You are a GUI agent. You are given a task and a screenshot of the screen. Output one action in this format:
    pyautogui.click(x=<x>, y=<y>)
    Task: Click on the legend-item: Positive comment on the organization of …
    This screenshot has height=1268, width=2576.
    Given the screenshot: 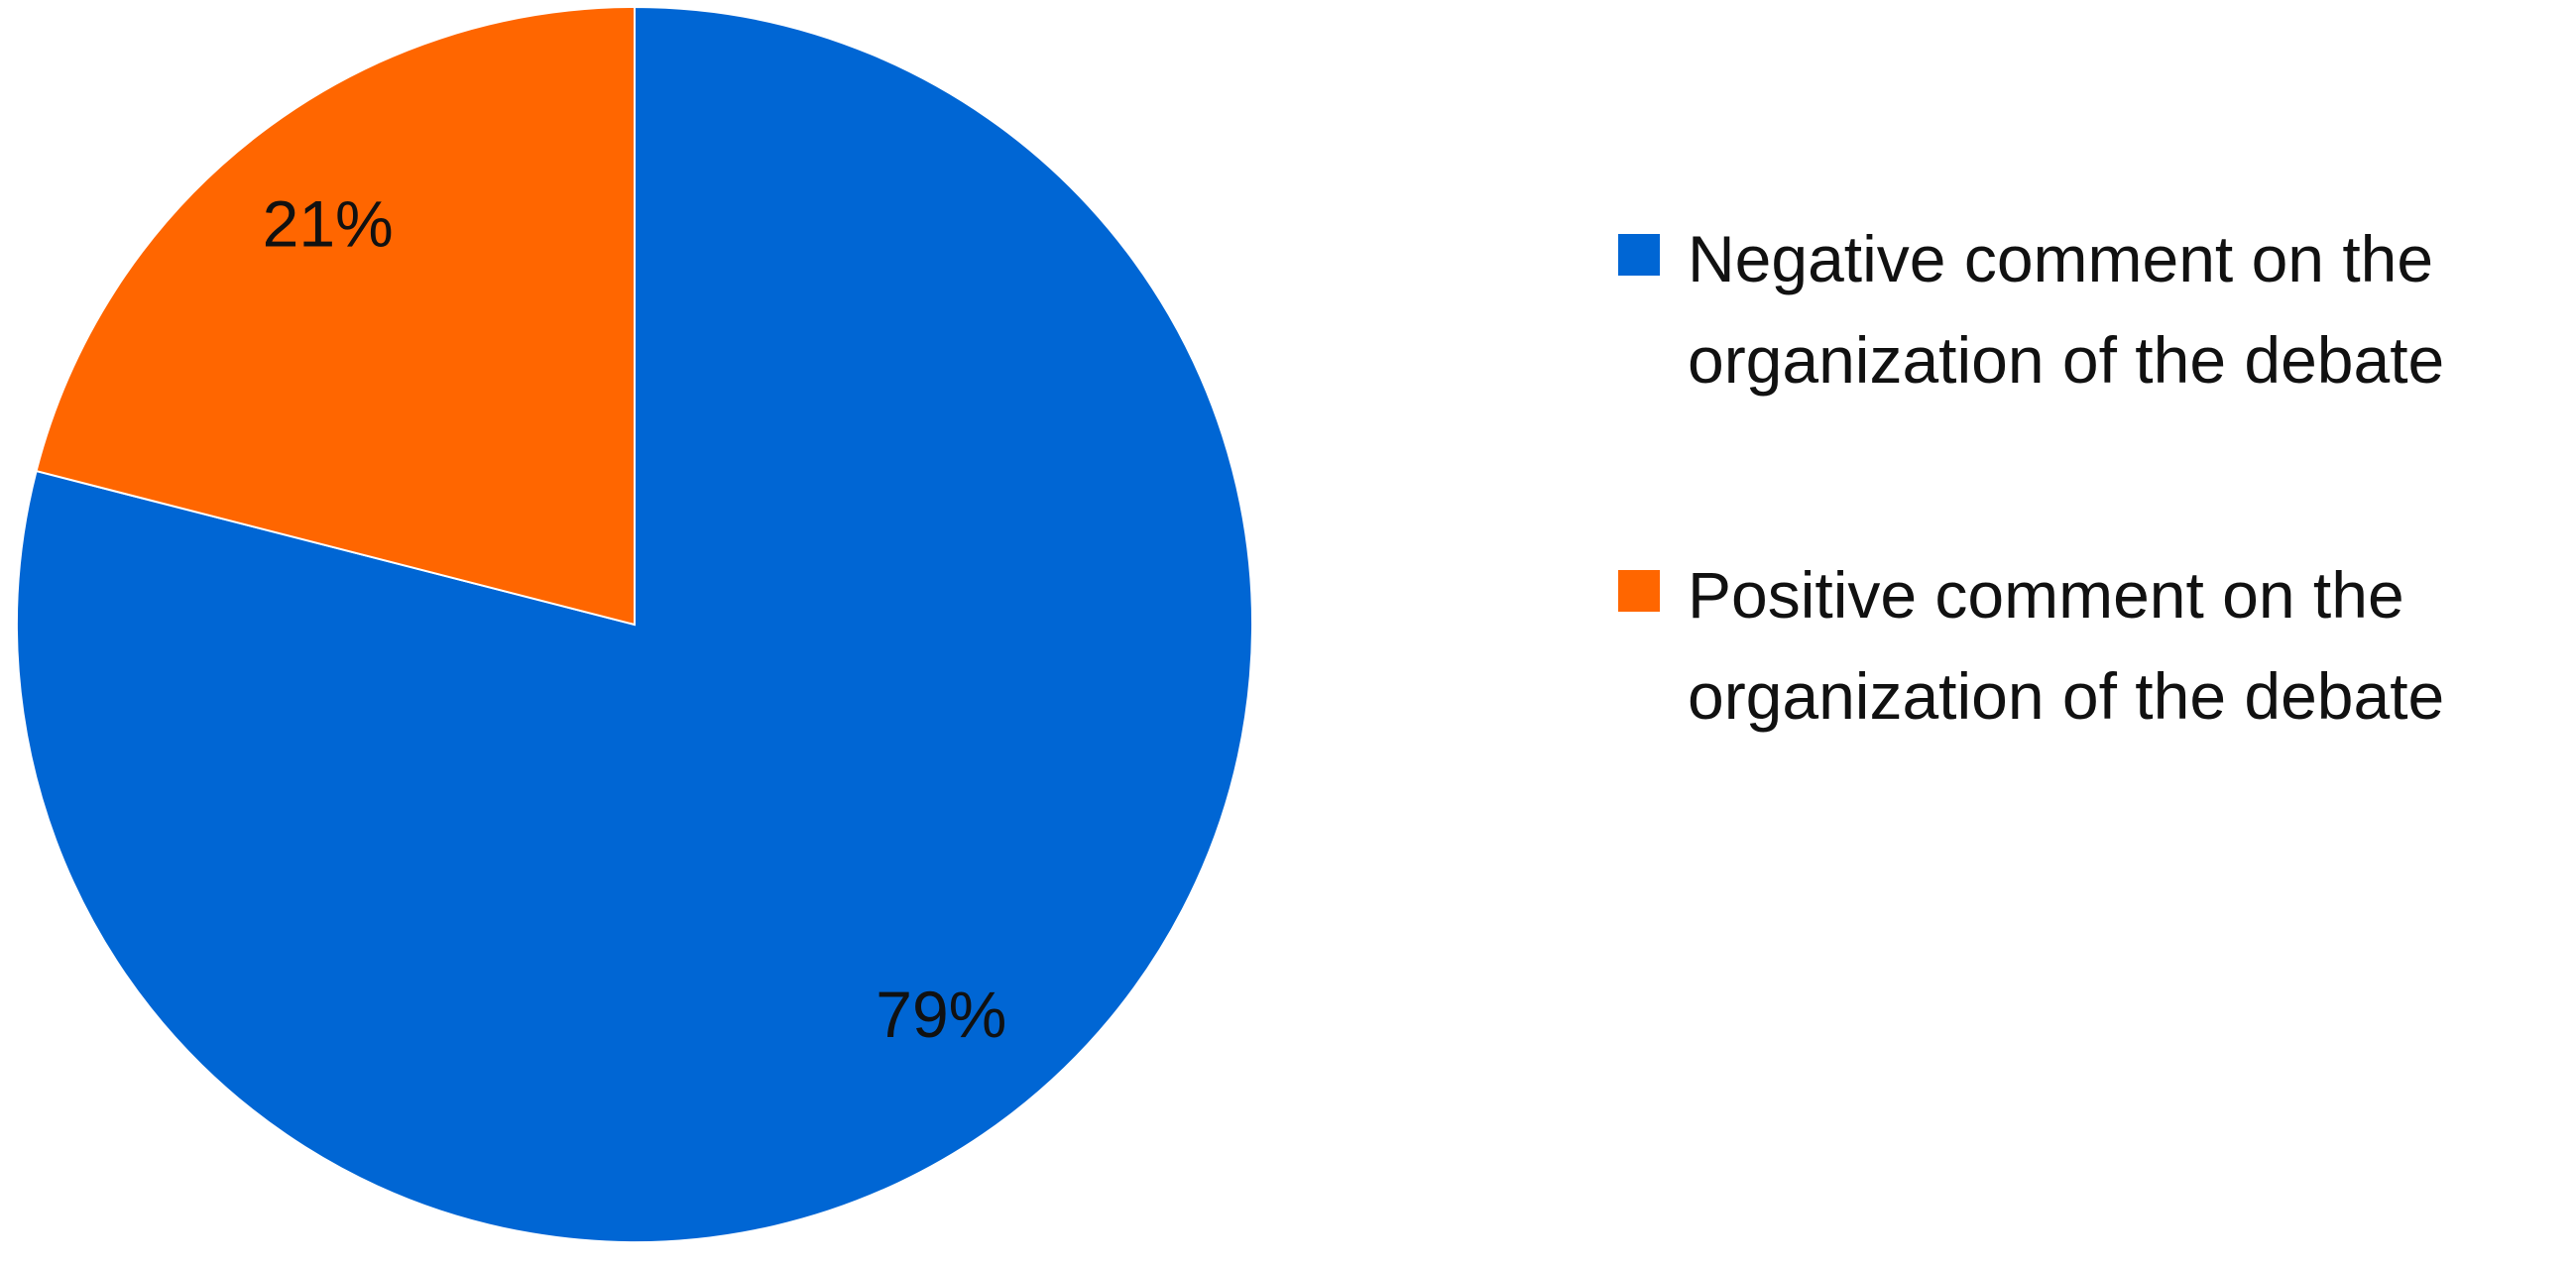 What is the action you would take?
    pyautogui.click(x=2064, y=645)
    